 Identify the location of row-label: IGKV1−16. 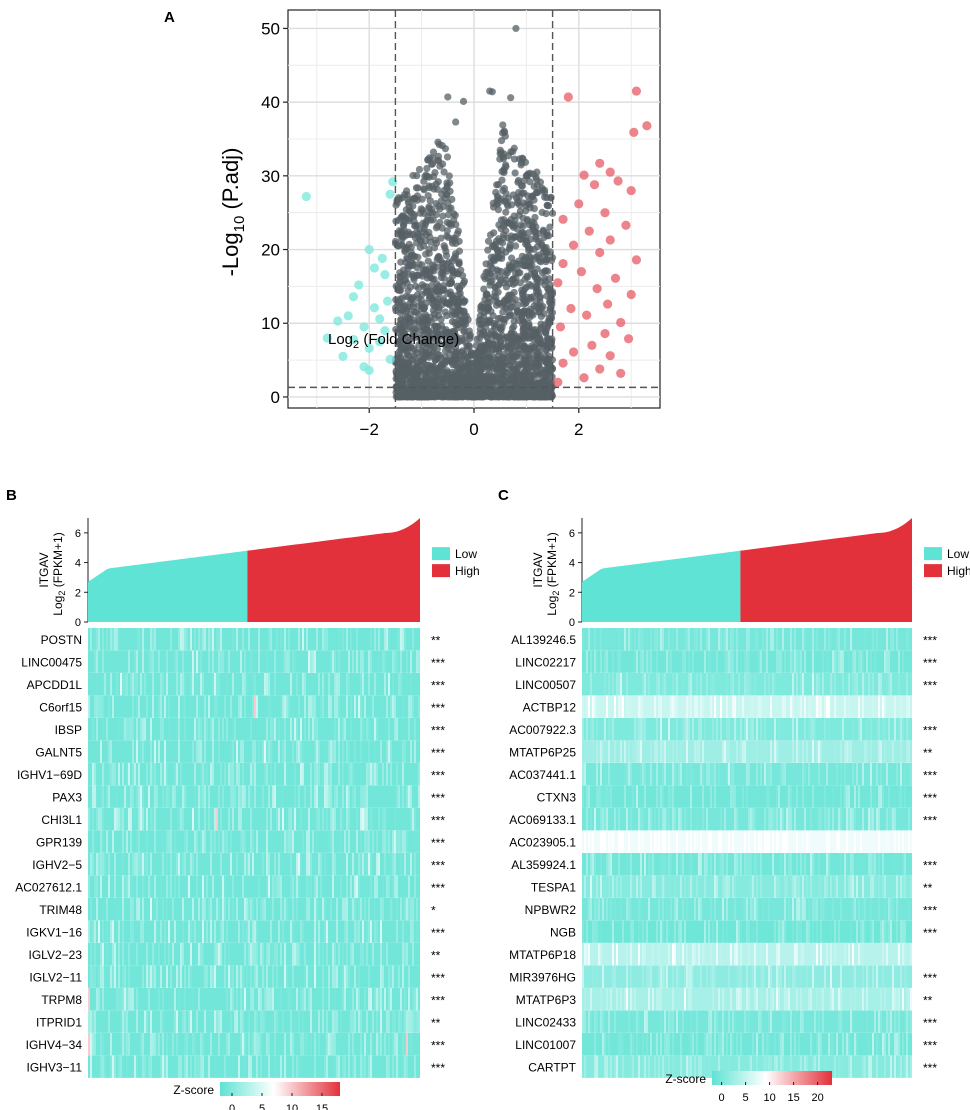
(54, 932).